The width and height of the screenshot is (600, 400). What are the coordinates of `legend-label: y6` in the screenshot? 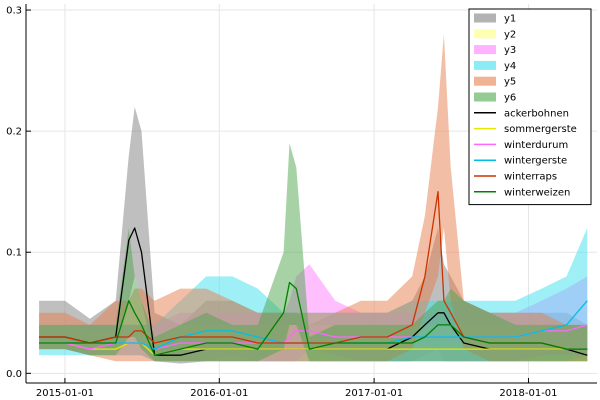 It's located at (510, 98).